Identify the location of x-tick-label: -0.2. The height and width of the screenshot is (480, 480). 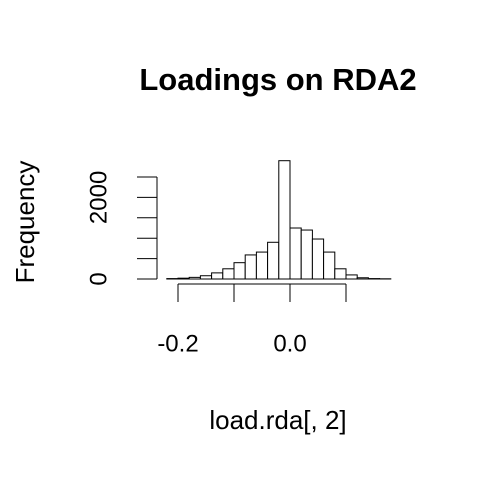
(177, 343).